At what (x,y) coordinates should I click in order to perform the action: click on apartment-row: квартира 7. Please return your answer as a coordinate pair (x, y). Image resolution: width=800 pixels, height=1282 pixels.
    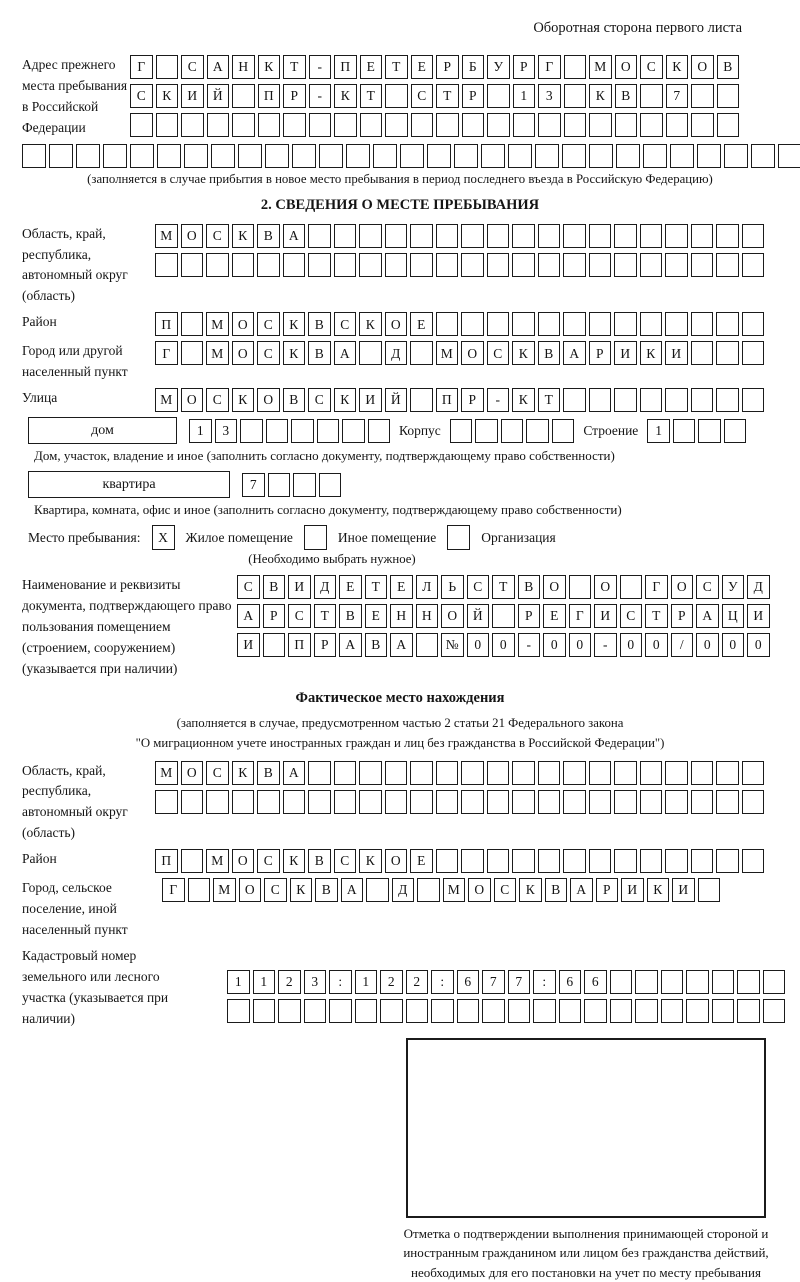
    Looking at the image, I should click on (403, 485).